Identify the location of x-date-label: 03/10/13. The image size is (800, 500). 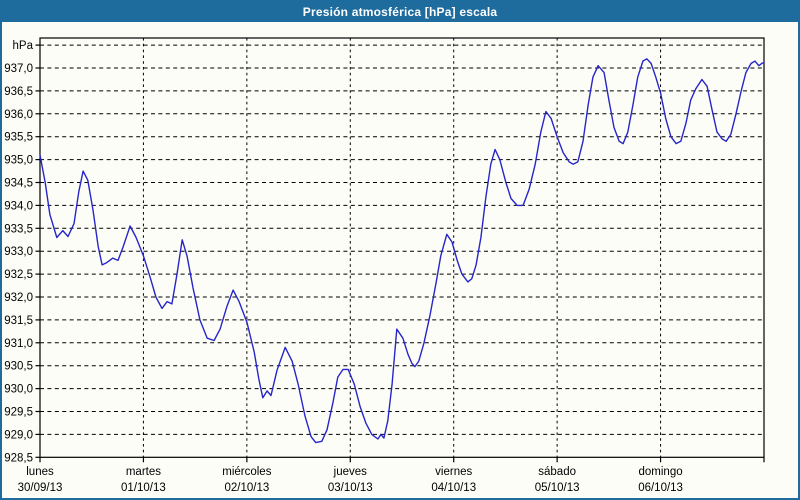
(350, 488).